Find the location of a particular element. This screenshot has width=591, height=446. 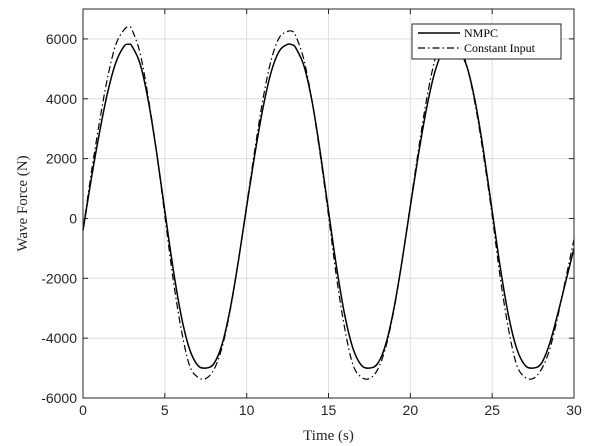

x-axis-label: Time (s) is located at coordinates (328, 436).